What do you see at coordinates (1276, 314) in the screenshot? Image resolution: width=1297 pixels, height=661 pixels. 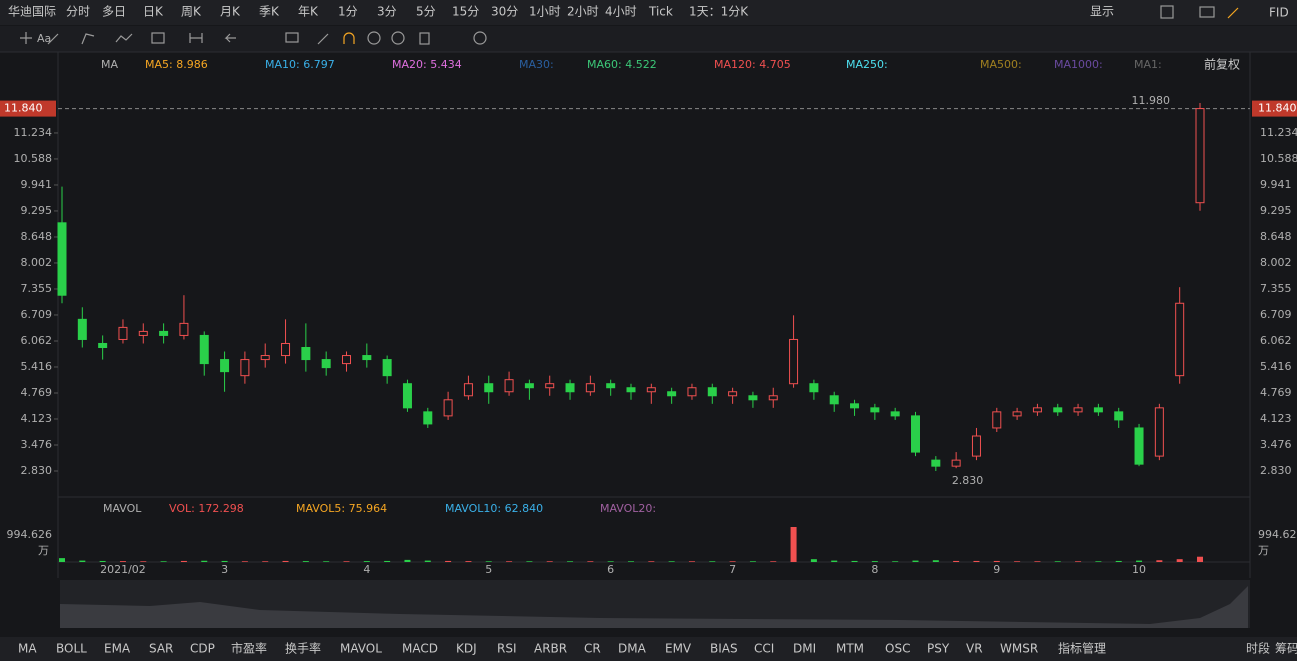 I see `y-tick-label-right: 6.709` at bounding box center [1276, 314].